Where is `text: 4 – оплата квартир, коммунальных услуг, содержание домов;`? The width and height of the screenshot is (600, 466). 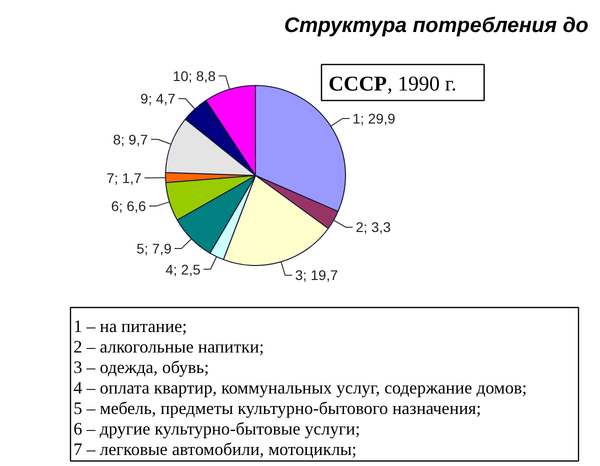 text: 4 – оплата квартир, коммунальных услуг, содержание домов; is located at coordinates (300, 387).